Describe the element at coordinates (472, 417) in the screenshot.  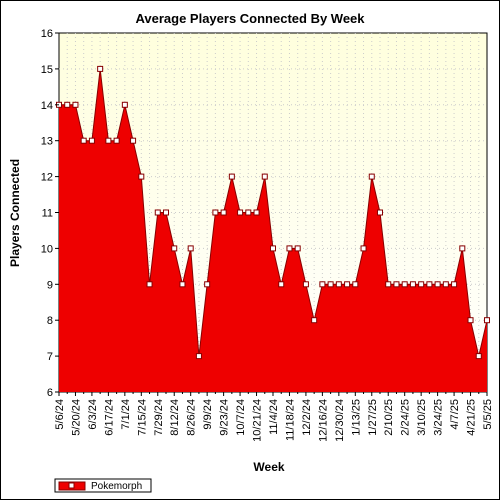
I see `x-tick-label: 4/21/25` at that location.